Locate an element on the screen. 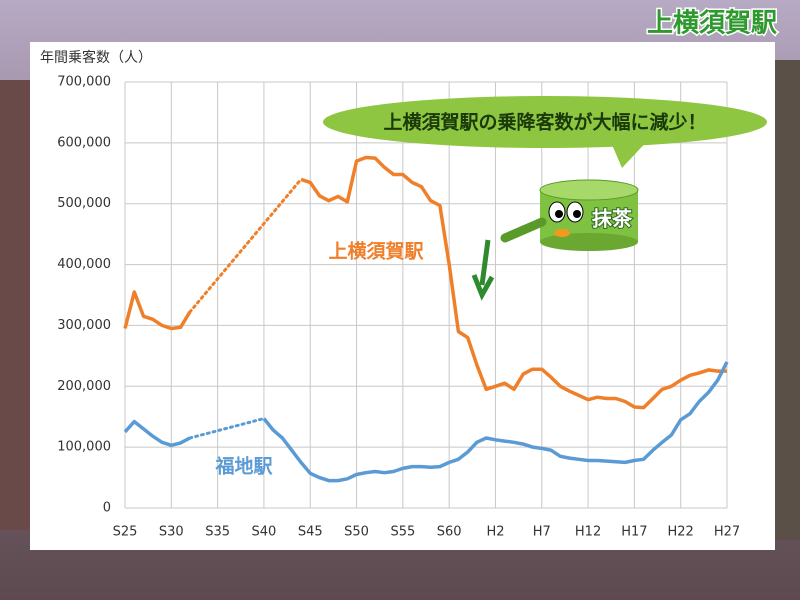 The height and width of the screenshot is (600, 800). x-tick-label: S50 is located at coordinates (356, 532).